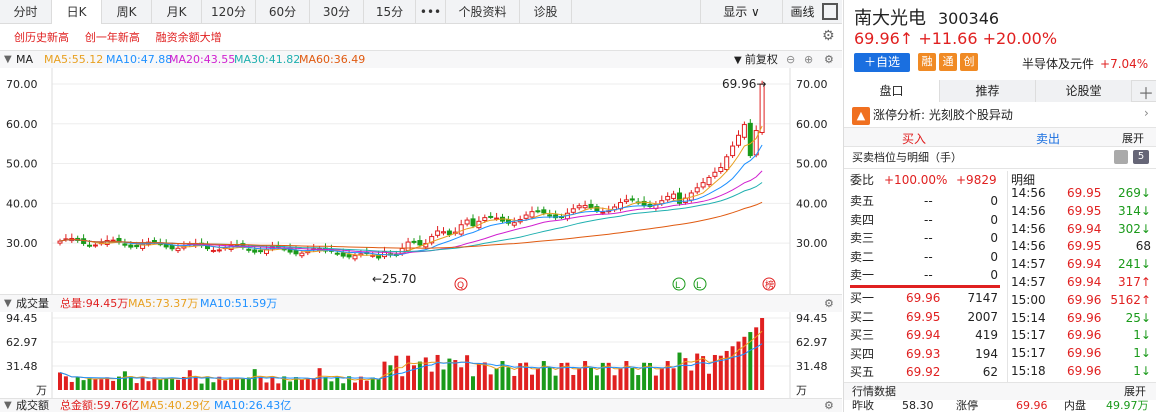 Image resolution: width=1156 pixels, height=412 pixels. Describe the element at coordinates (1121, 157) in the screenshot. I see `lock-icon` at that location.